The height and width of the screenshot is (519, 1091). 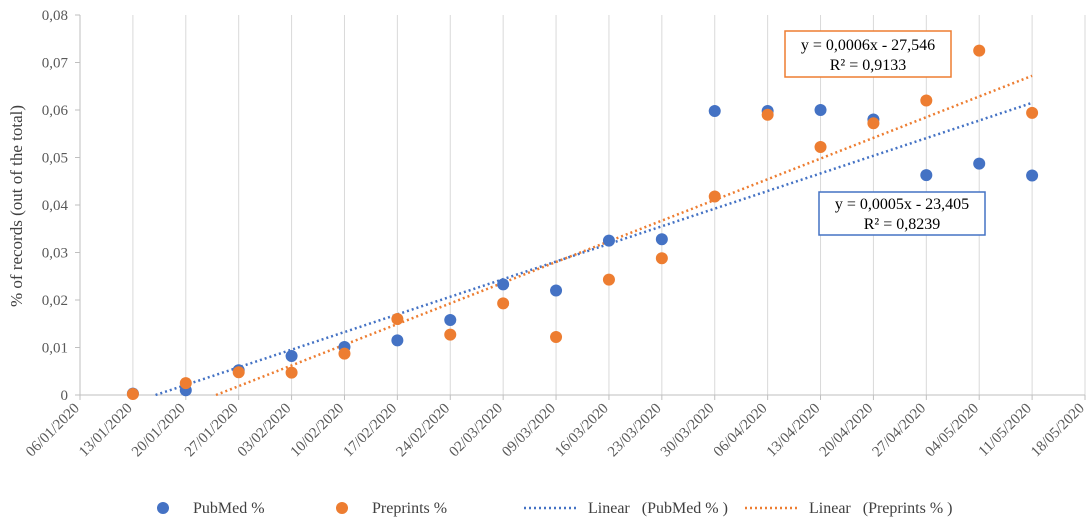 What do you see at coordinates (106, 431) in the screenshot?
I see `x-tick-label-1: 13/01/2020` at bounding box center [106, 431].